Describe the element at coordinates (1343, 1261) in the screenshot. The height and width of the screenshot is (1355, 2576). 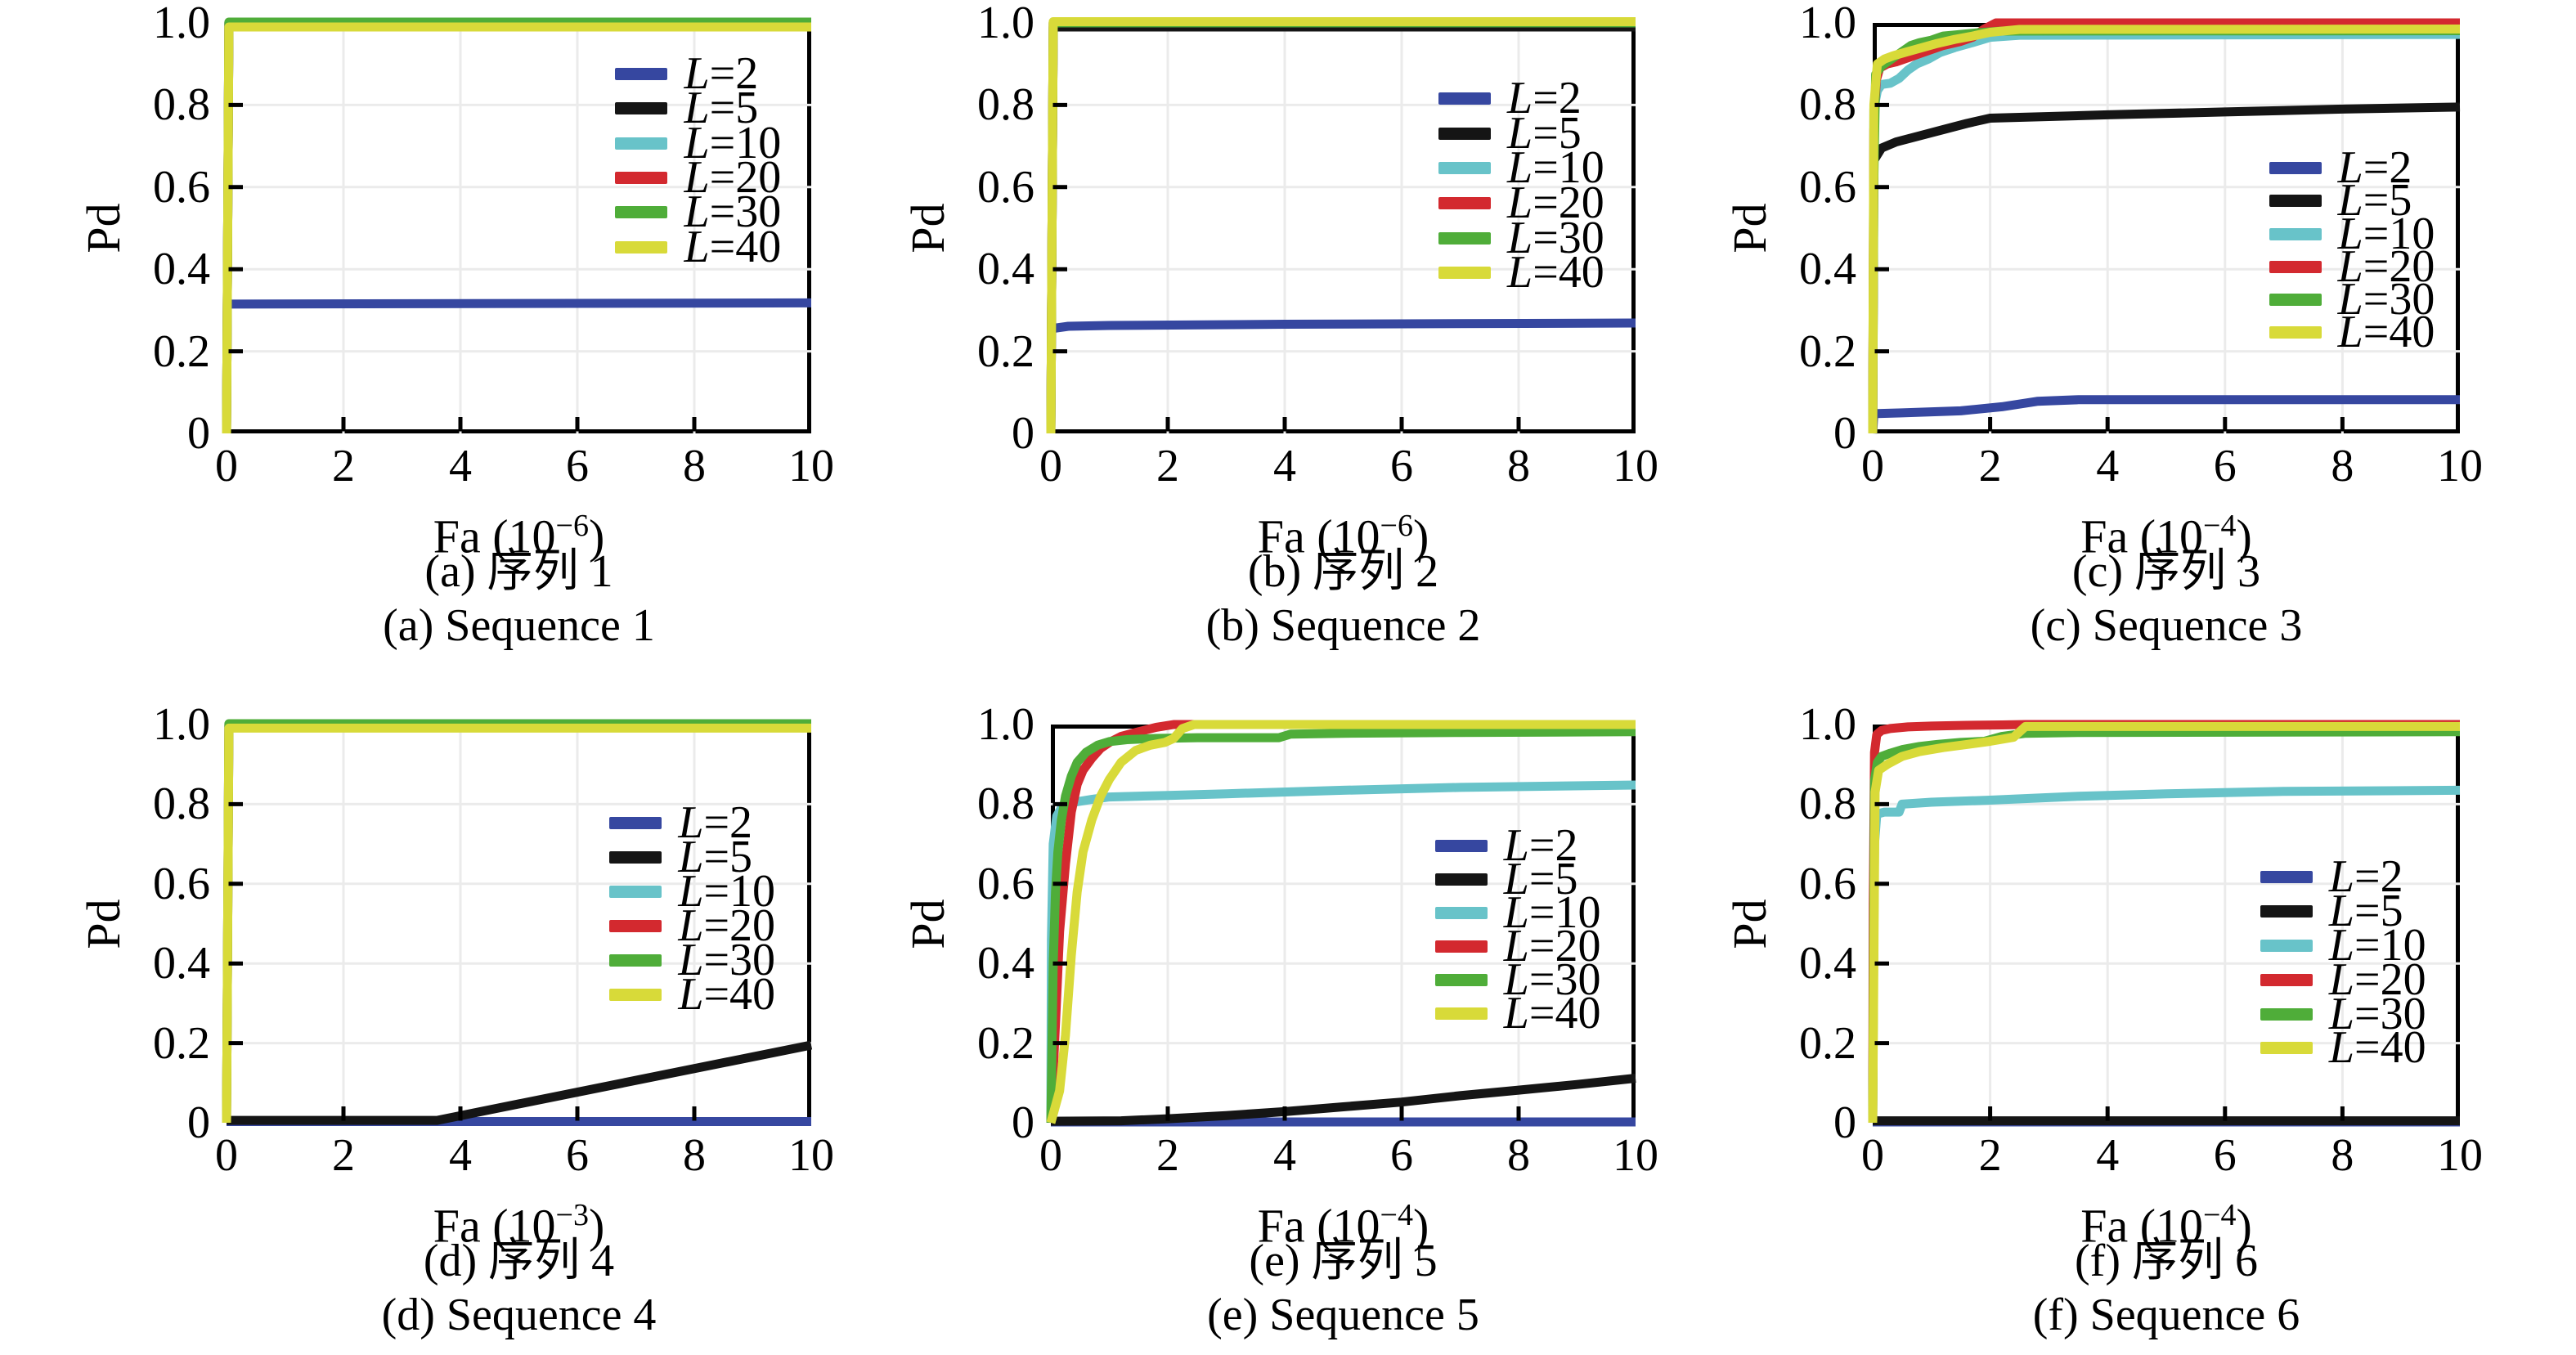
I see `caption-cn-e: (e) 序列 5` at that location.